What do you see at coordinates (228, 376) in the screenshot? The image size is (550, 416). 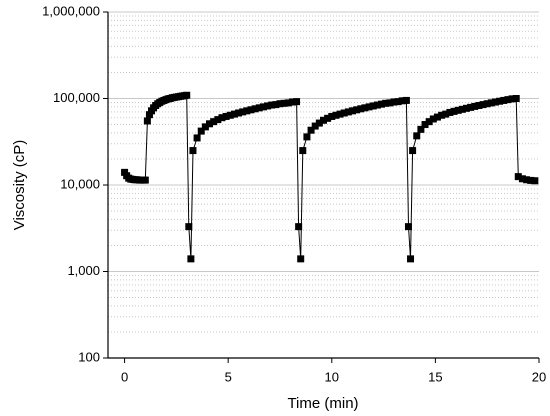 I see `x-tick-label: 5` at bounding box center [228, 376].